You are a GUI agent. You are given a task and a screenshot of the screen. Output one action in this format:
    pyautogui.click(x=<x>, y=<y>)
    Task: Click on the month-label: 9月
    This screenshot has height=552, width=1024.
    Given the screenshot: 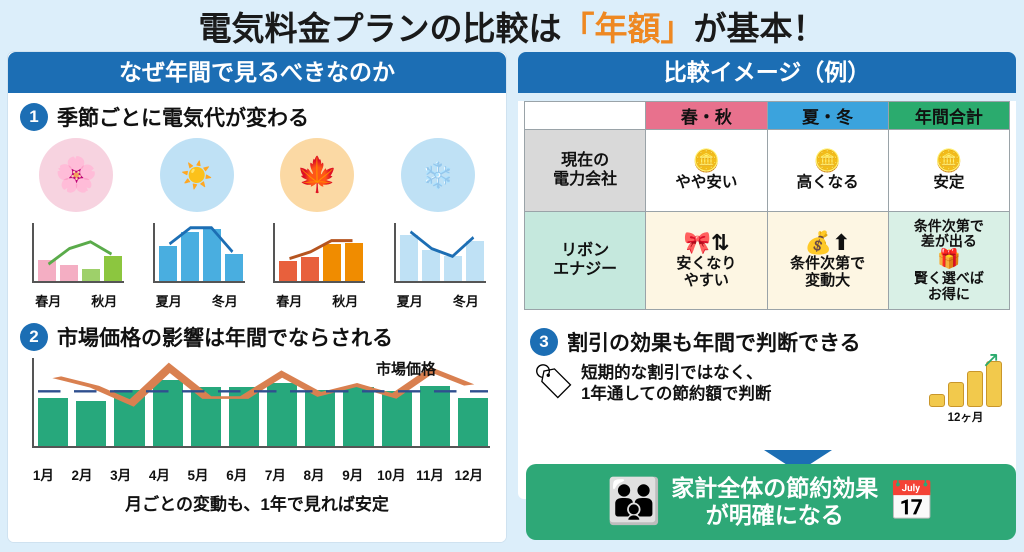 What is the action you would take?
    pyautogui.click(x=353, y=475)
    